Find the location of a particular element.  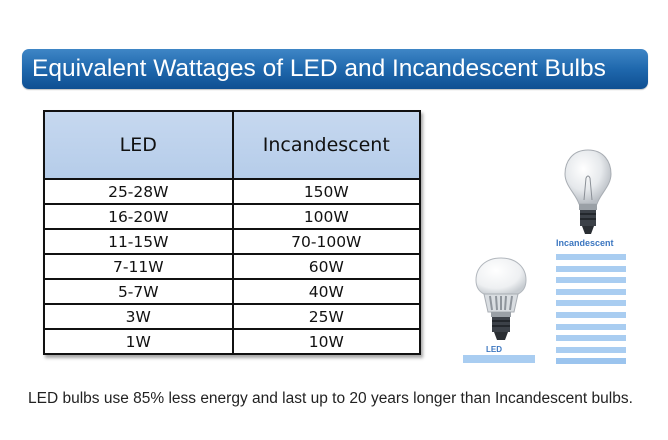

incandescent-energy-bars is located at coordinates (591, 312).